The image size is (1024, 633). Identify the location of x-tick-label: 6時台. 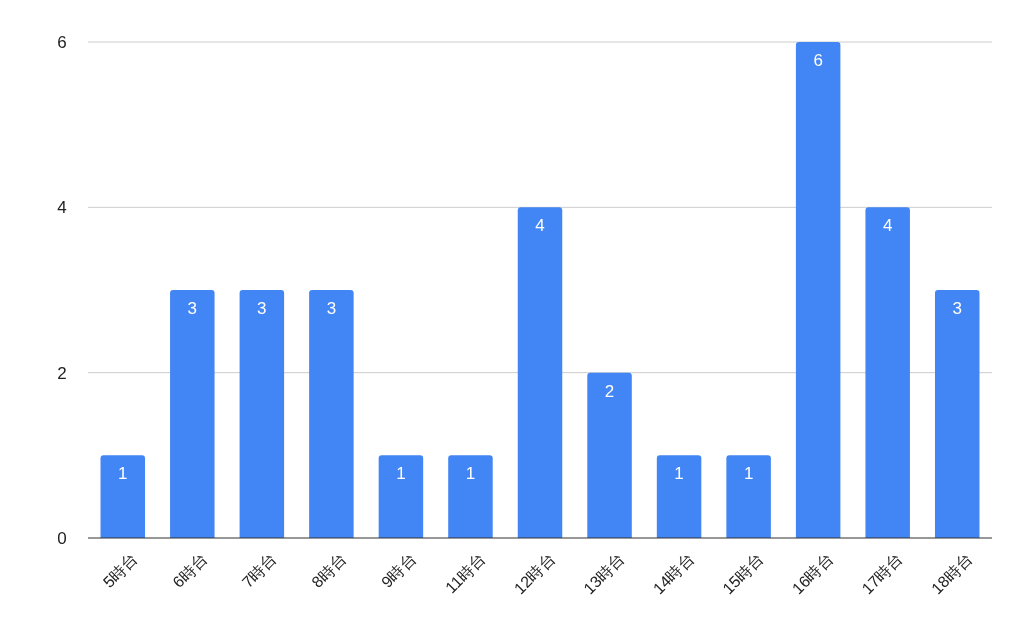
(190, 570).